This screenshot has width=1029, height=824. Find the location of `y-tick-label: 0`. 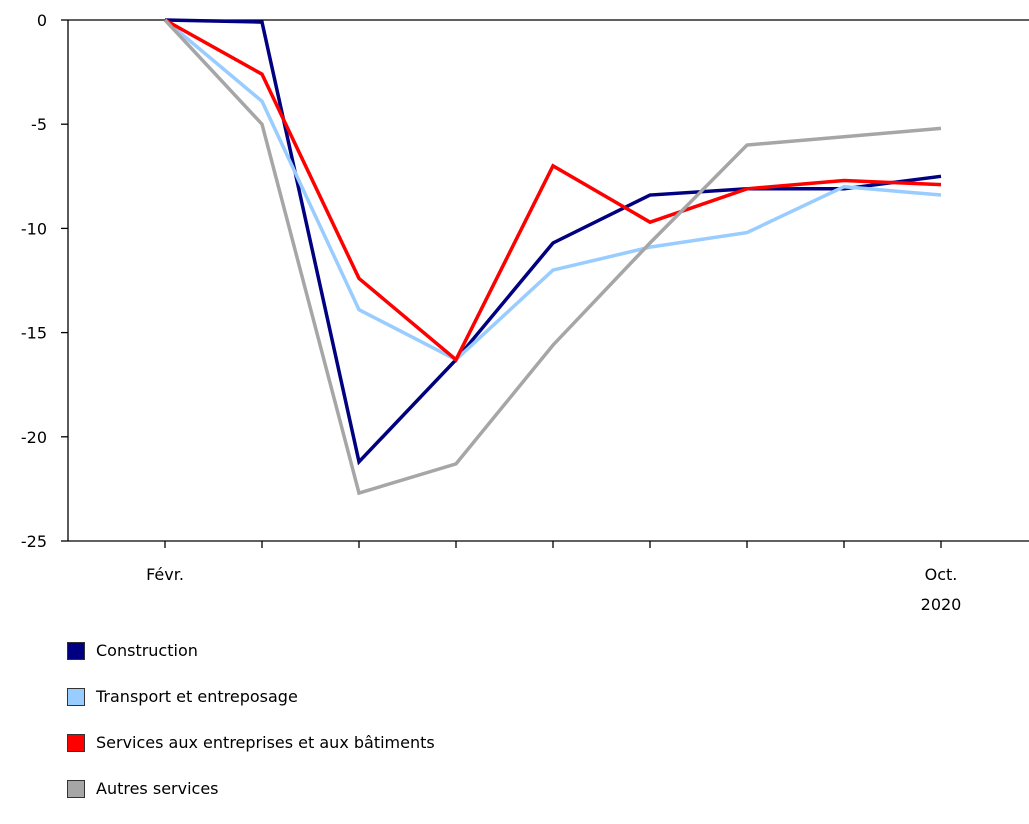

y-tick-label: 0 is located at coordinates (42, 20).